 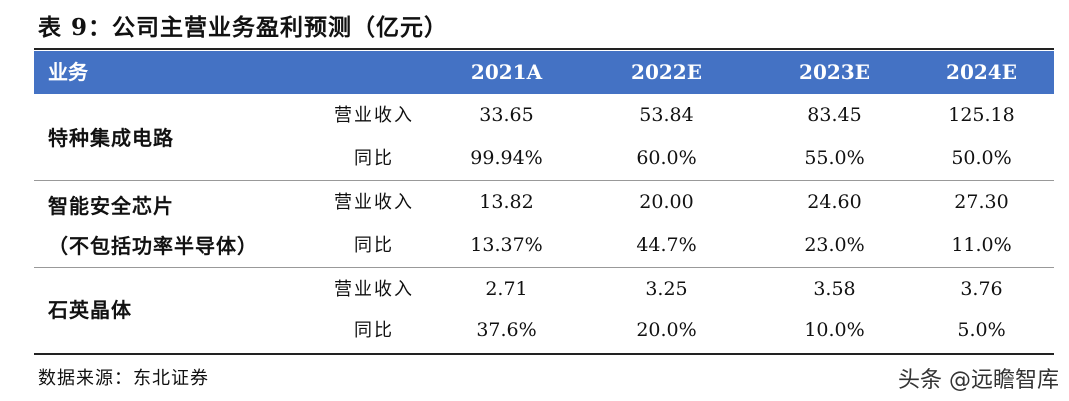 What do you see at coordinates (111, 138) in the screenshot?
I see `segment-name: 特种集成电路` at bounding box center [111, 138].